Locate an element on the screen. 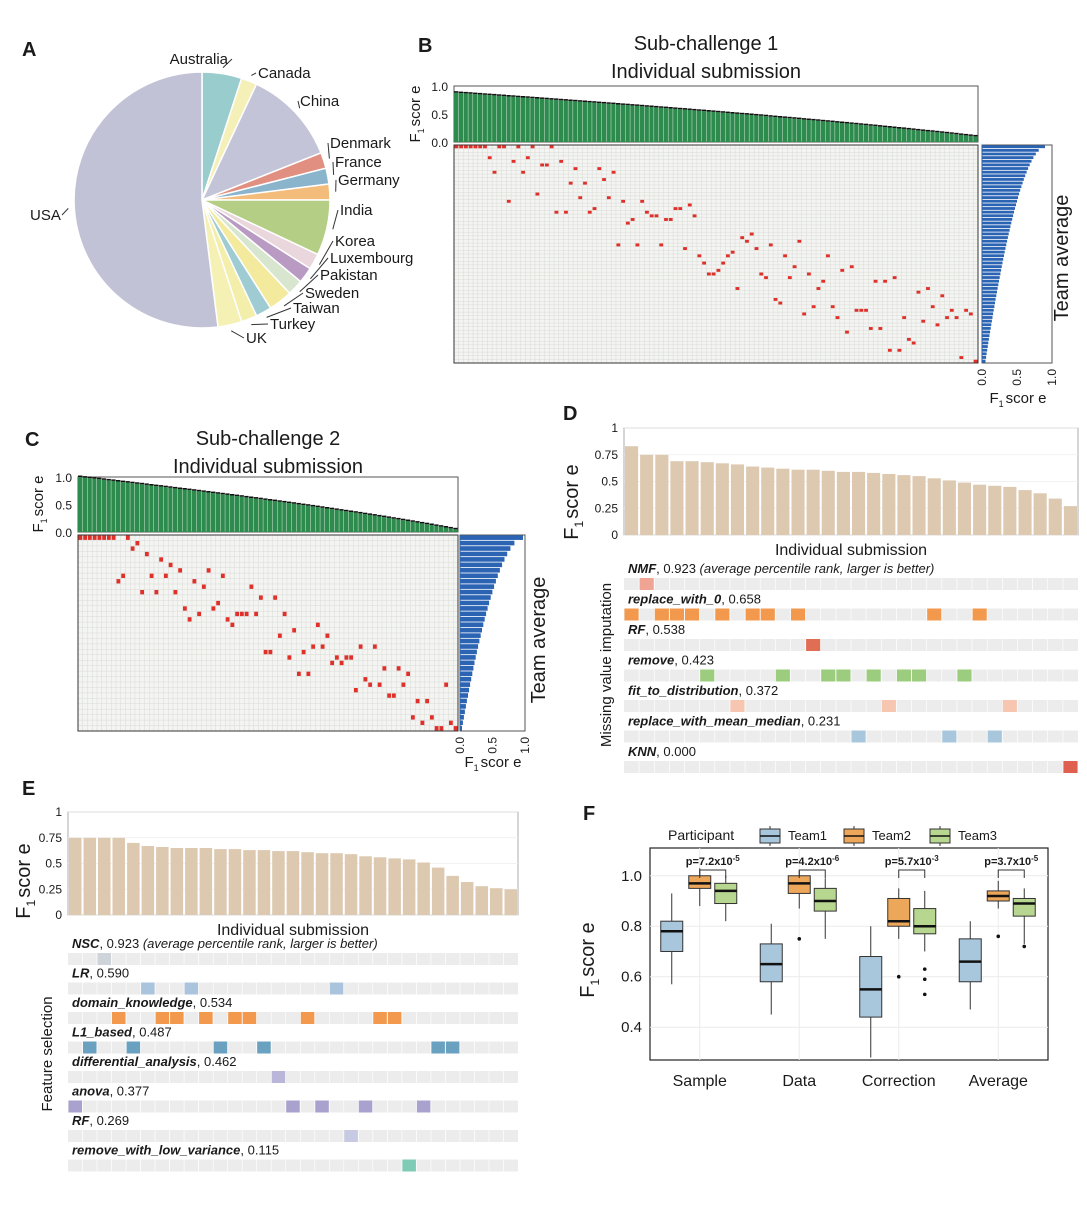  grid-lines is located at coordinates (268, 633).